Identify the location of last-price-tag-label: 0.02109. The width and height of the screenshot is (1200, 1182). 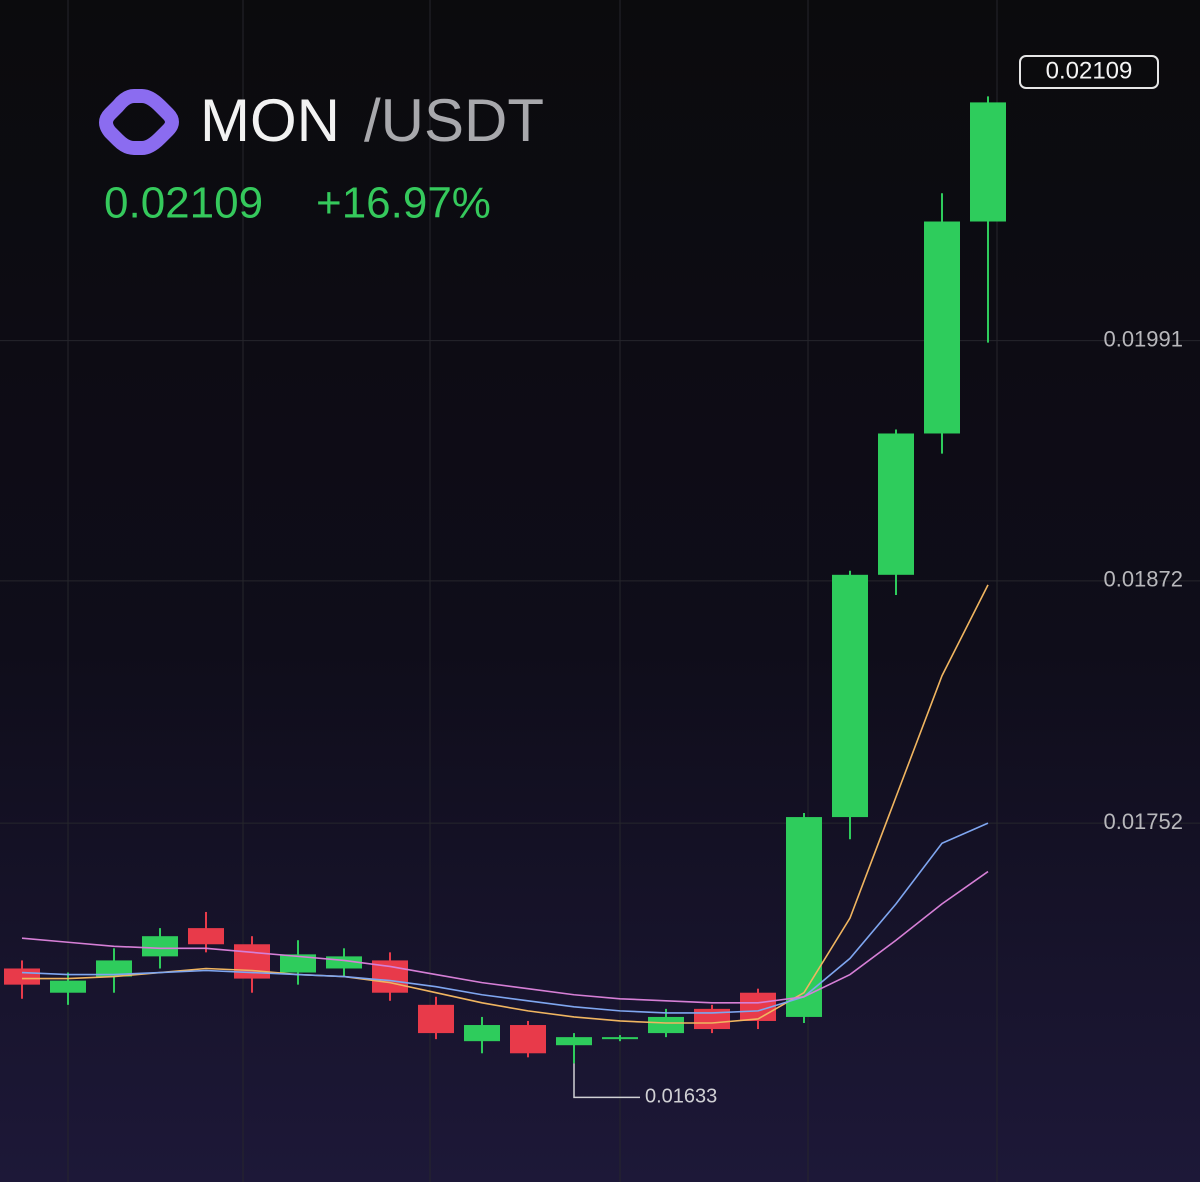
(1089, 70).